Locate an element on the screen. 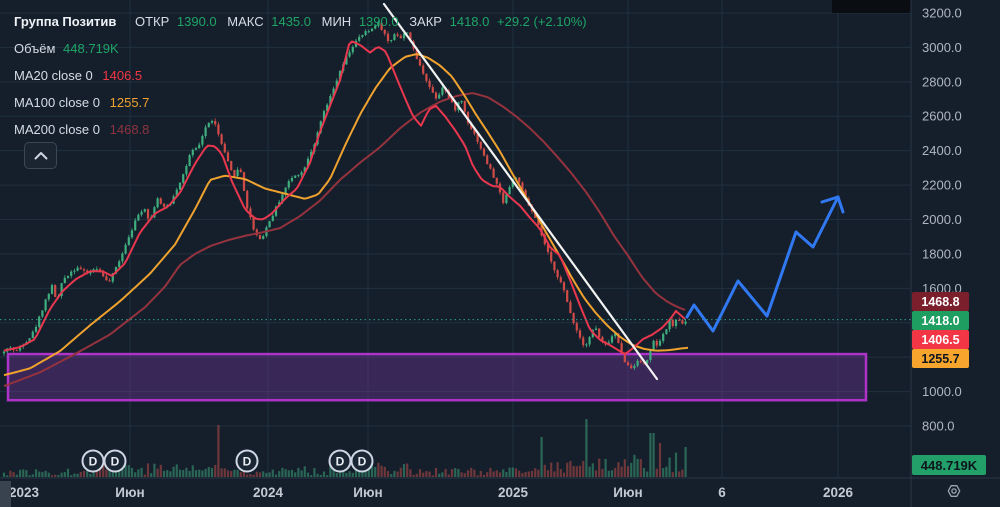 The image size is (1000, 507). projection-zigzag is located at coordinates (762, 264).